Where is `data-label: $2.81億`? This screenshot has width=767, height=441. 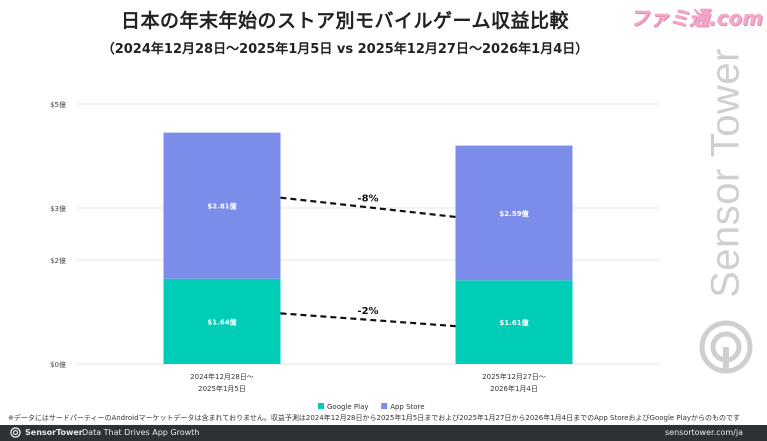 data-label: $2.81億 is located at coordinates (221, 206).